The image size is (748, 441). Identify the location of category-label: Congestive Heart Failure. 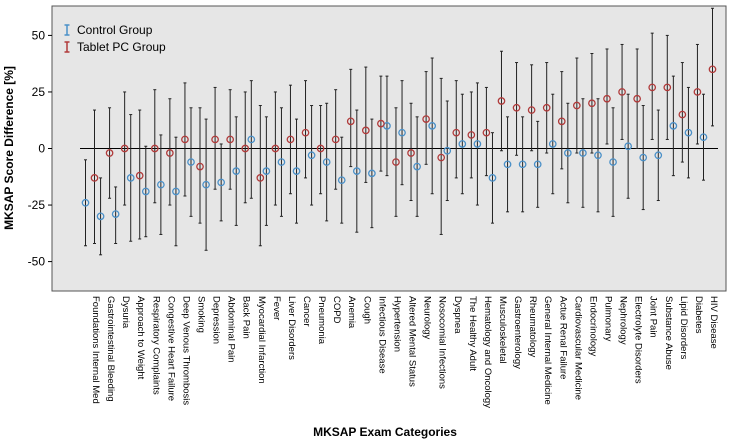
(170, 348).